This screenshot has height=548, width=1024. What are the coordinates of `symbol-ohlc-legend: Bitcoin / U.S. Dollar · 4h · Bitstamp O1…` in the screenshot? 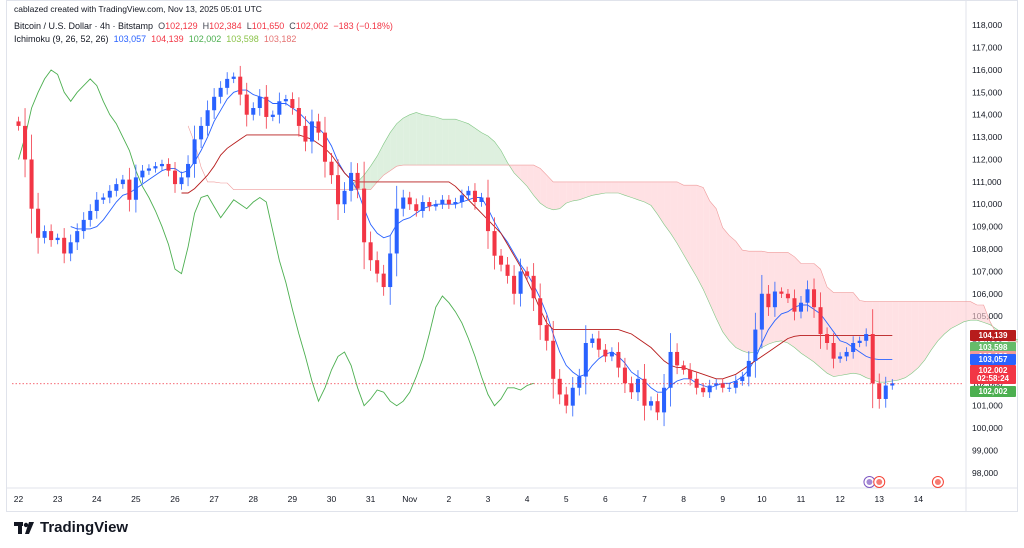 It's located at (203, 26).